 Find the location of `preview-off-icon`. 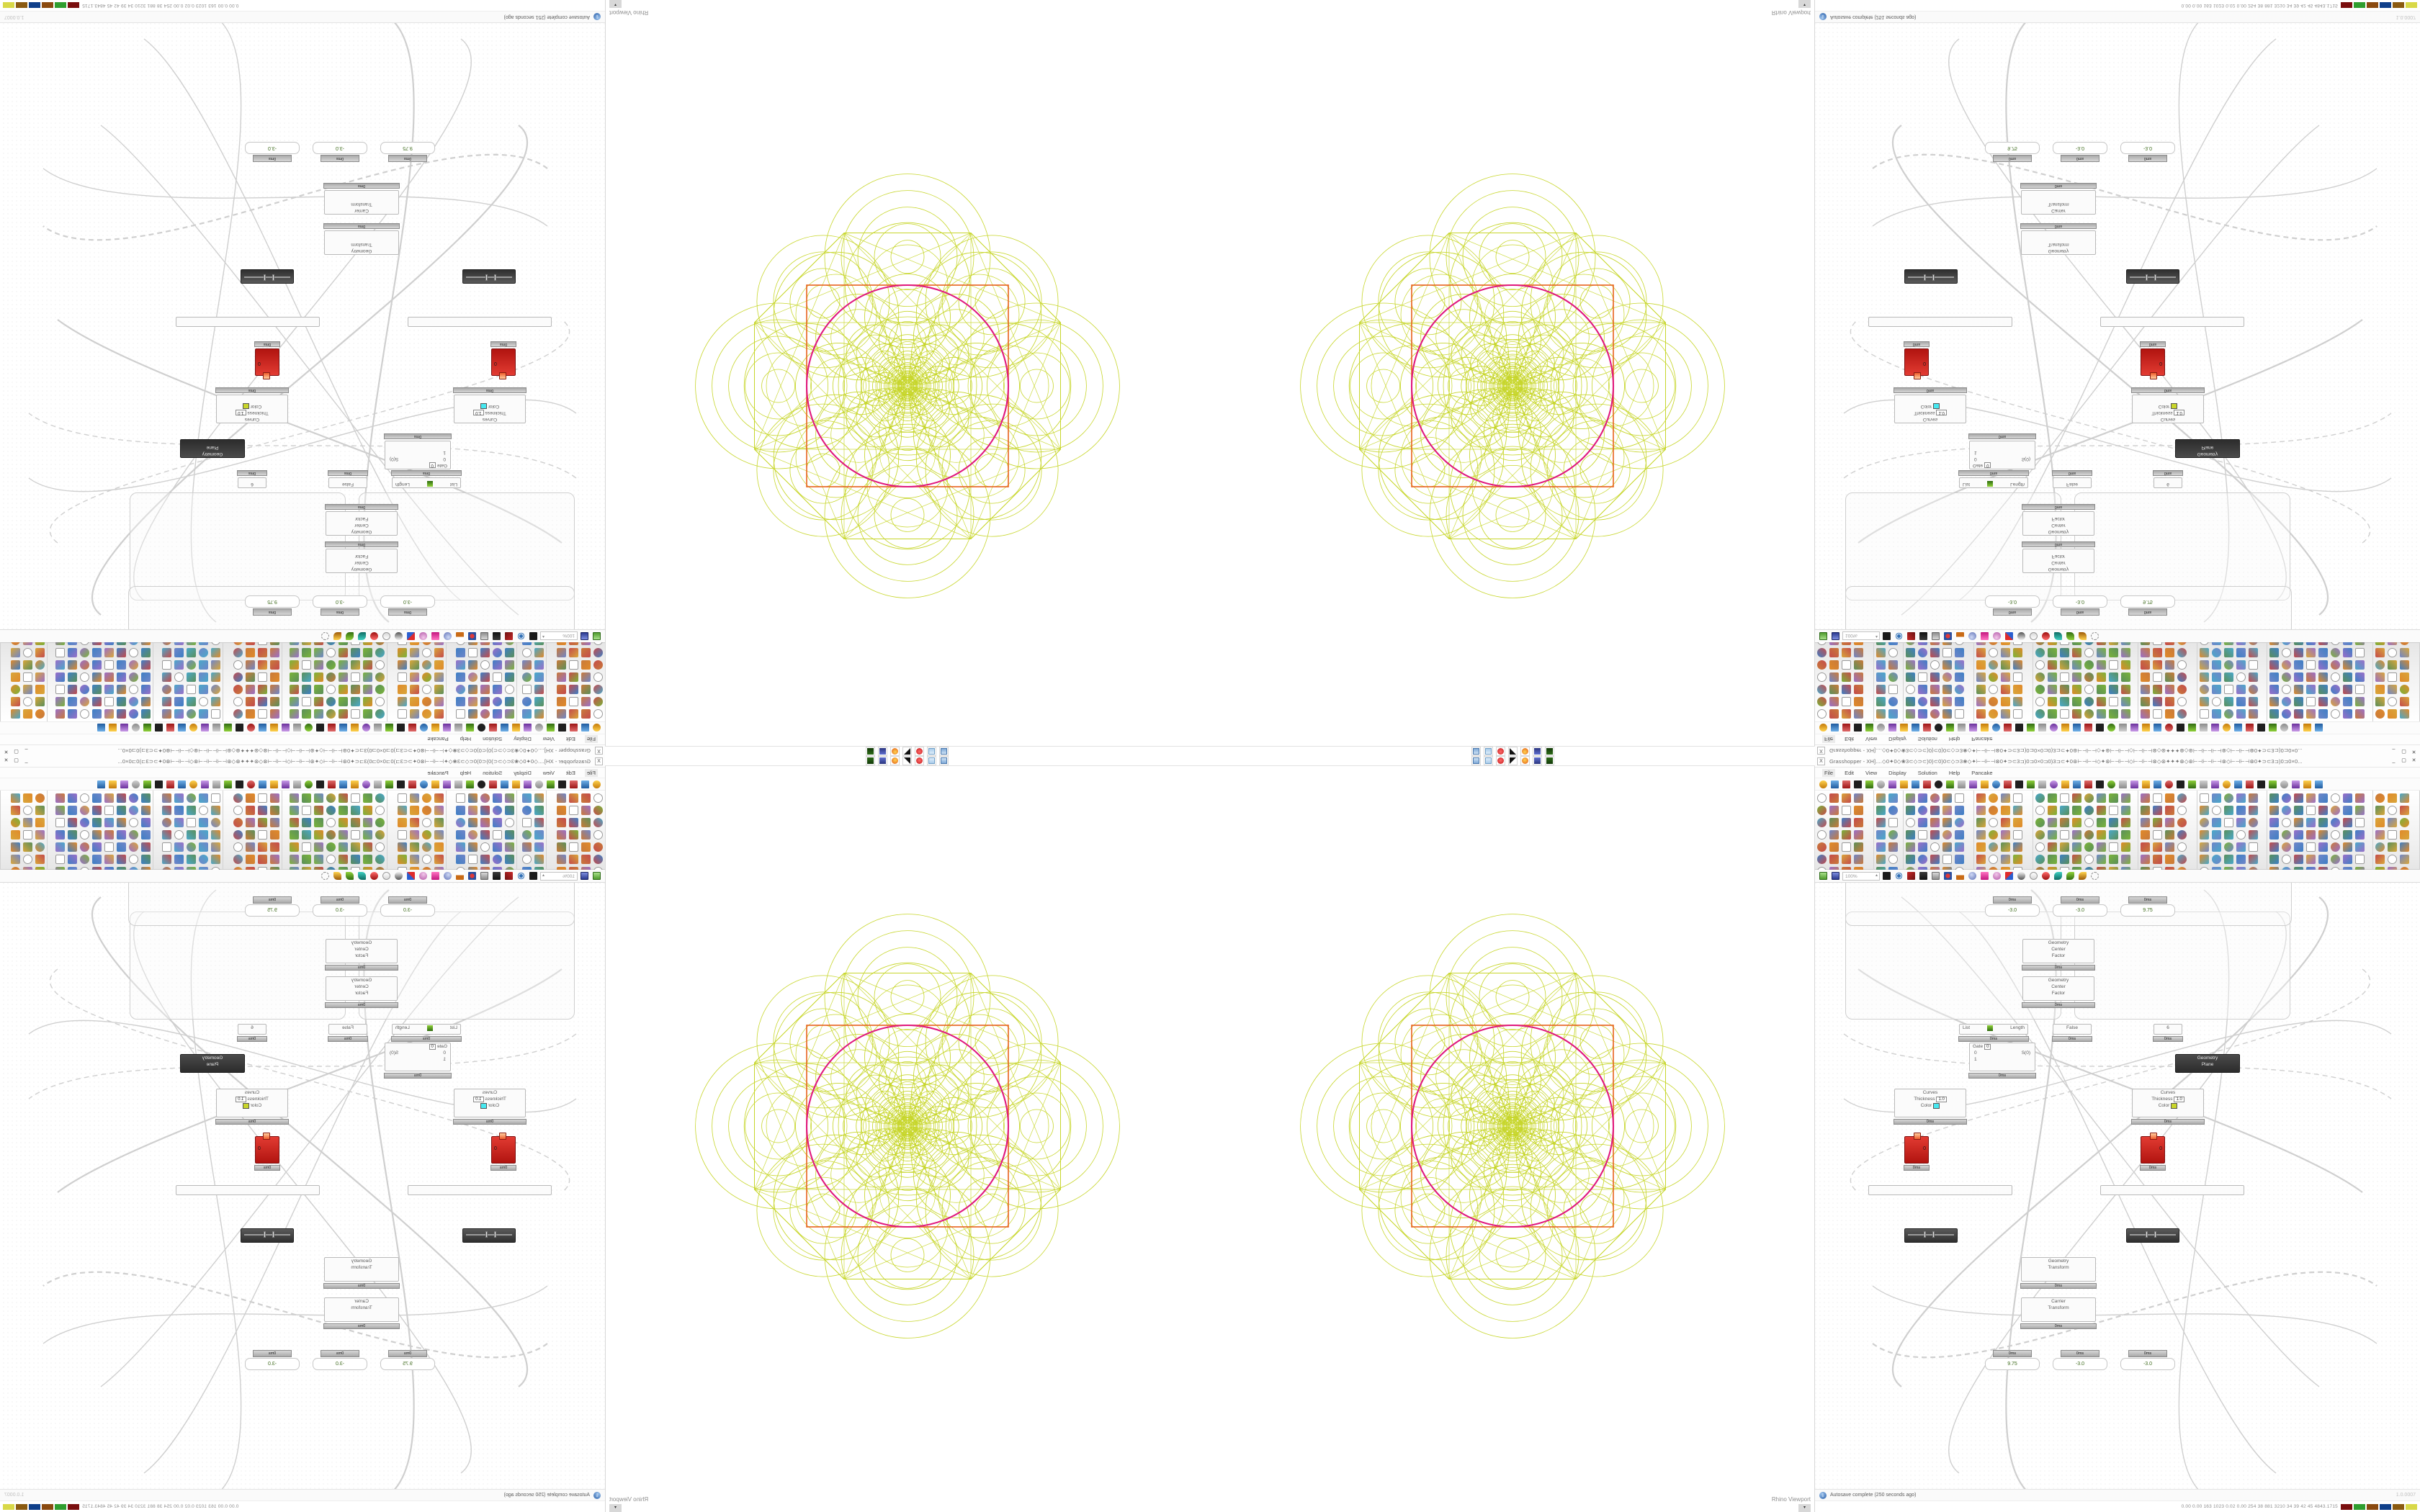

preview-off-icon is located at coordinates (2021, 875).